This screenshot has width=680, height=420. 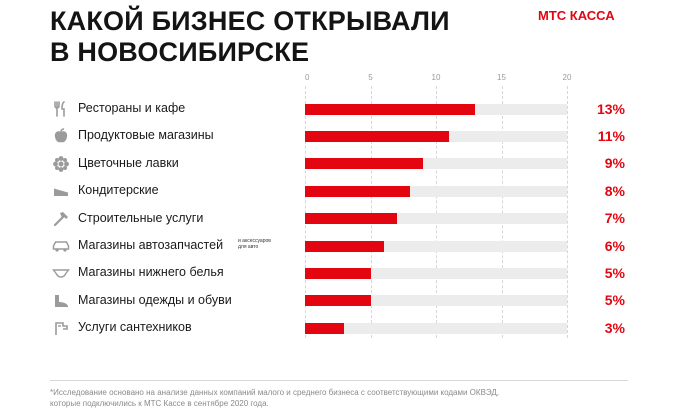 I want to click on category-label: Цветочные лавки, so click(x=128, y=162).